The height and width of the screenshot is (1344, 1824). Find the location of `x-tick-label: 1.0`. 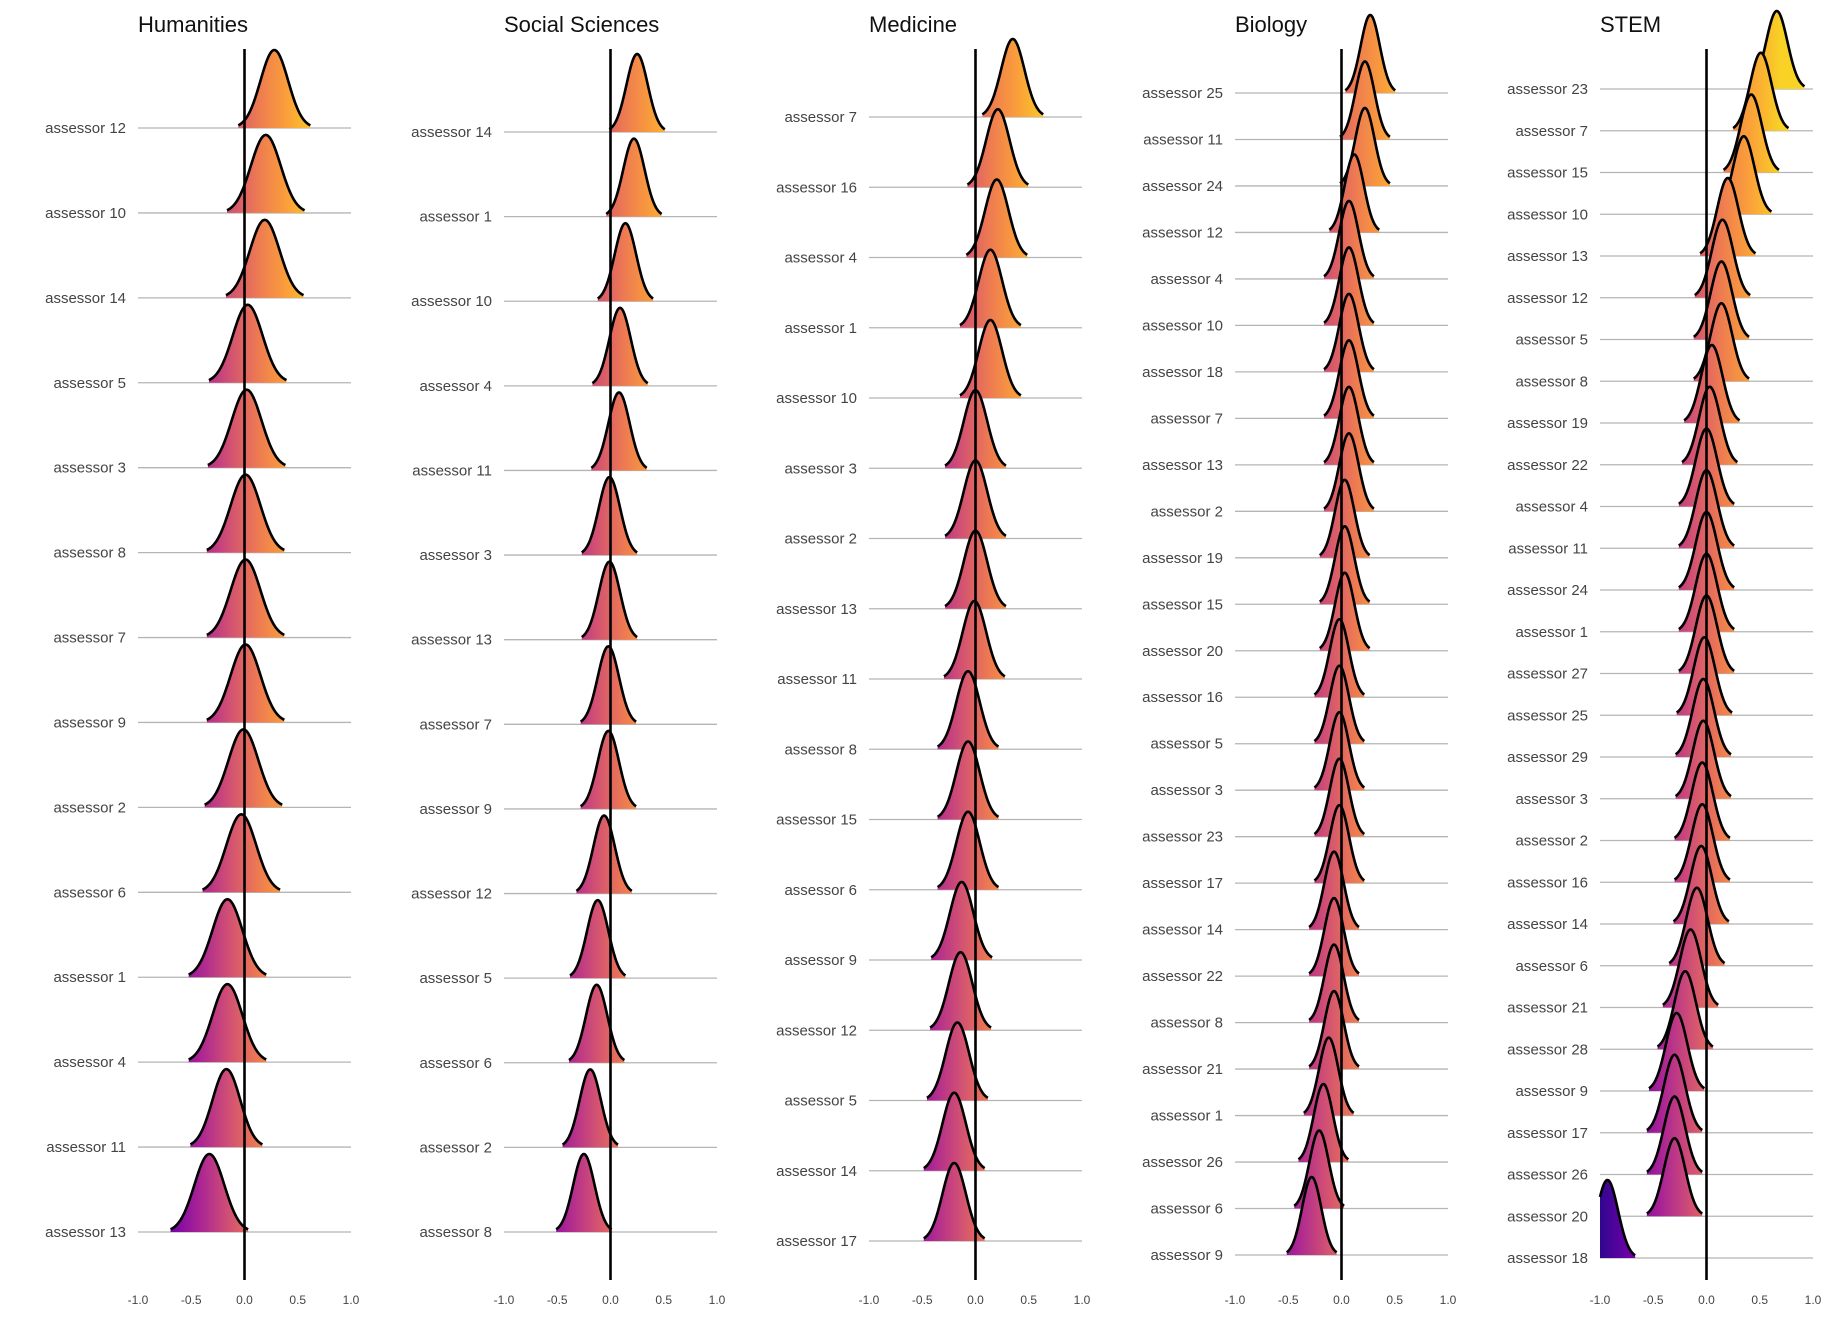

x-tick-label: 1.0 is located at coordinates (1448, 1300).